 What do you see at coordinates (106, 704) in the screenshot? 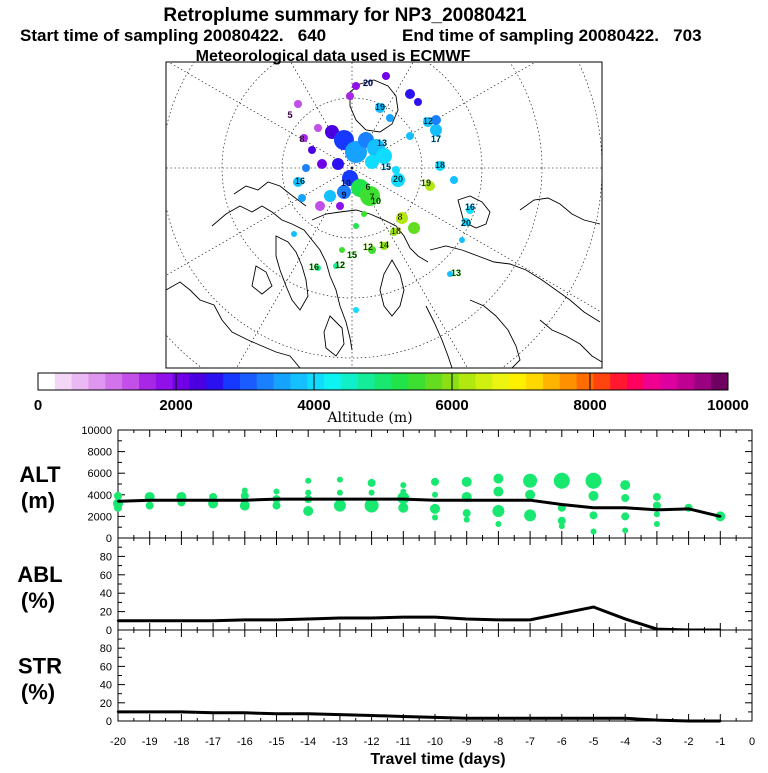
I see `y-tick-label: 20` at bounding box center [106, 704].